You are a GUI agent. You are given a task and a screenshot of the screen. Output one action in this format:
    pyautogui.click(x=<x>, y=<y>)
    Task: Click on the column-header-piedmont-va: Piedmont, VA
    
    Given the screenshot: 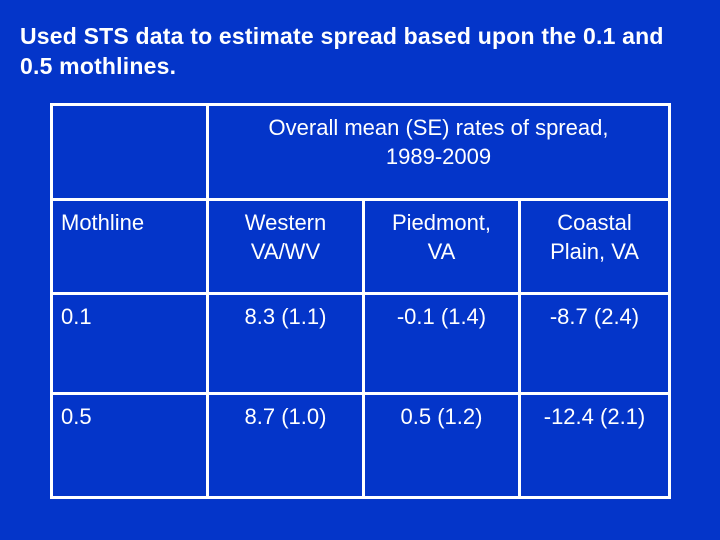 What is the action you would take?
    pyautogui.click(x=441, y=246)
    